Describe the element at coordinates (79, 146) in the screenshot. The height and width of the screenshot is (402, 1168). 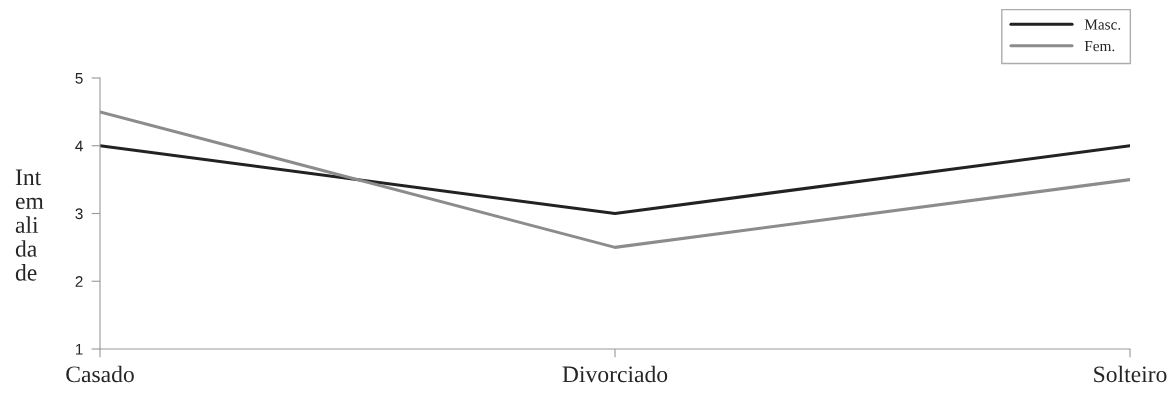
I see `y-tick-label: 4` at that location.